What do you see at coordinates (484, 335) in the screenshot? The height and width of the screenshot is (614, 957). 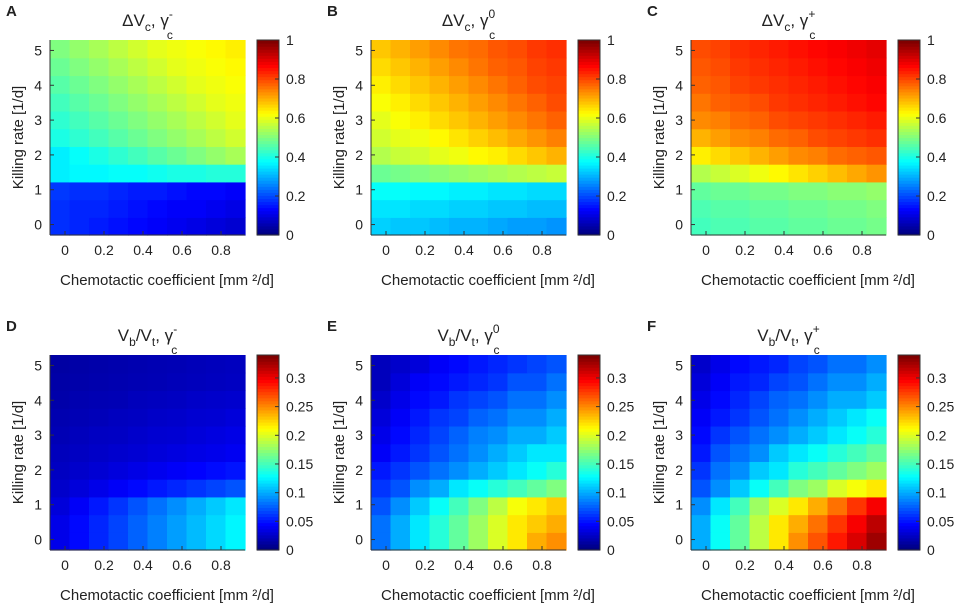 I see `title-mid2: , γ` at bounding box center [484, 335].